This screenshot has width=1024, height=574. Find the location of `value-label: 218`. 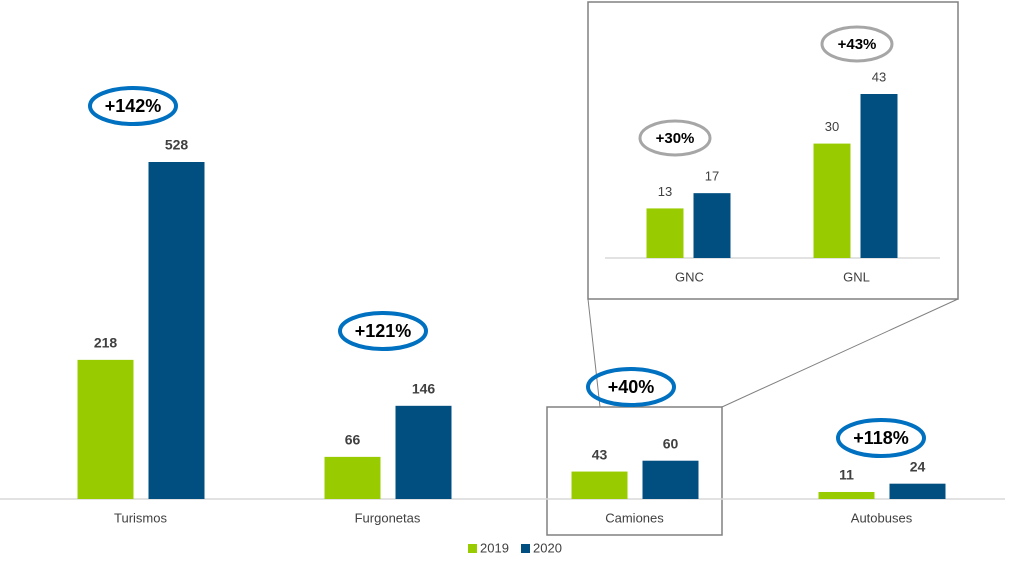

value-label: 218 is located at coordinates (106, 343).